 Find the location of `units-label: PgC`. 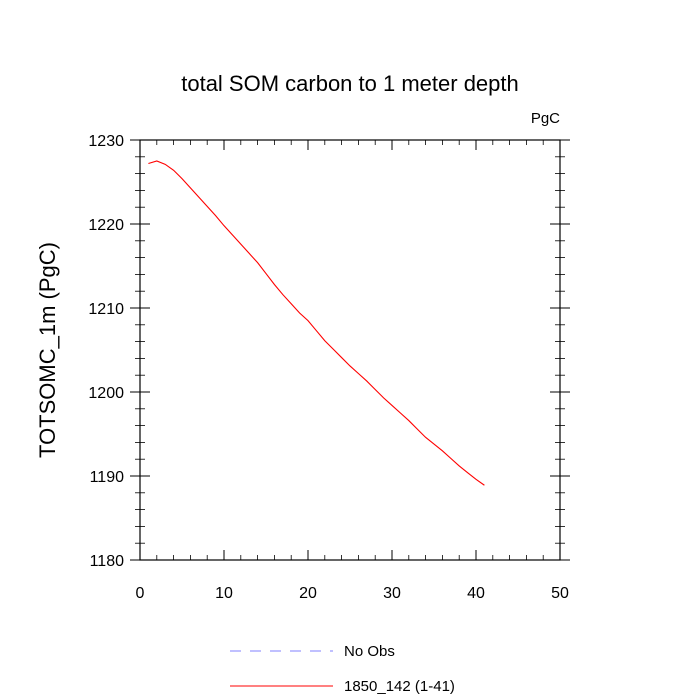

units-label: PgC is located at coordinates (545, 118).